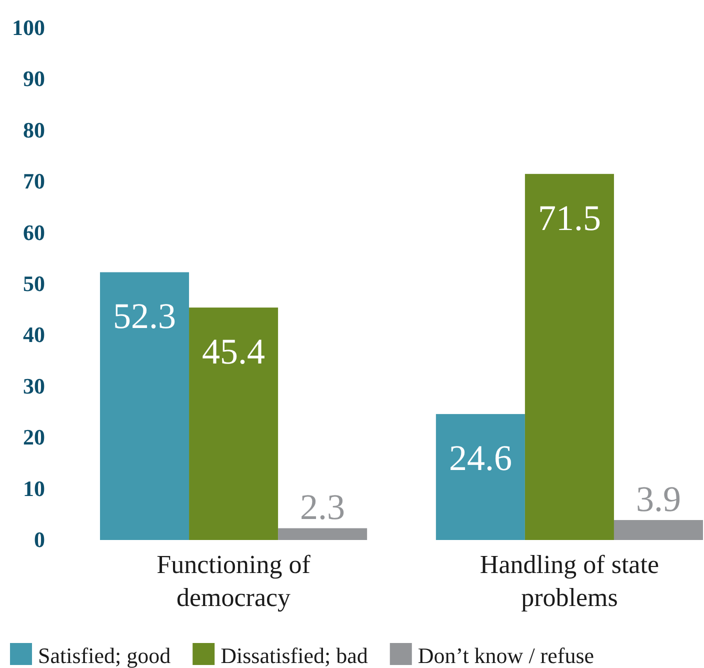 Image resolution: width=704 pixels, height=668 pixels. I want to click on data-label: 52.3, so click(144, 316).